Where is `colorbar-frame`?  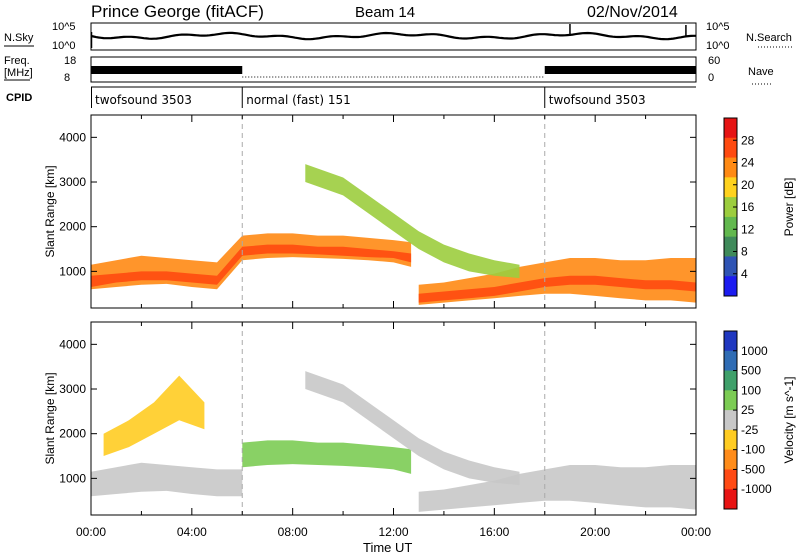 colorbar-frame is located at coordinates (730, 420).